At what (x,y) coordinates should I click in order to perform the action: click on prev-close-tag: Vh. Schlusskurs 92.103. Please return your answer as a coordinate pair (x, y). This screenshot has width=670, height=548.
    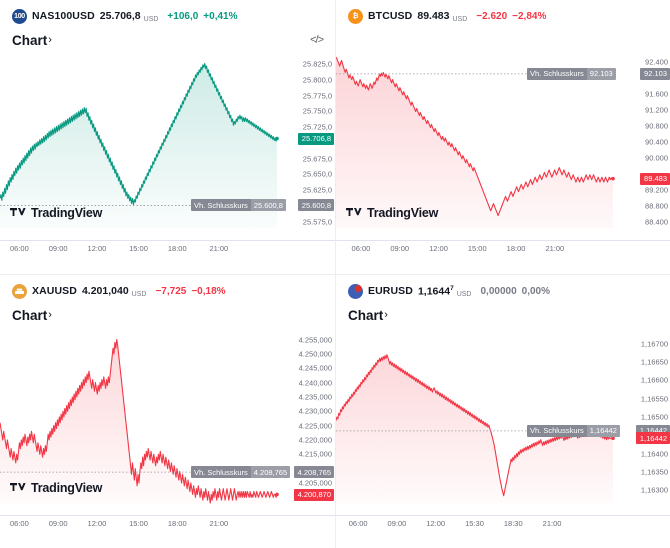
    Looking at the image, I should click on (571, 73).